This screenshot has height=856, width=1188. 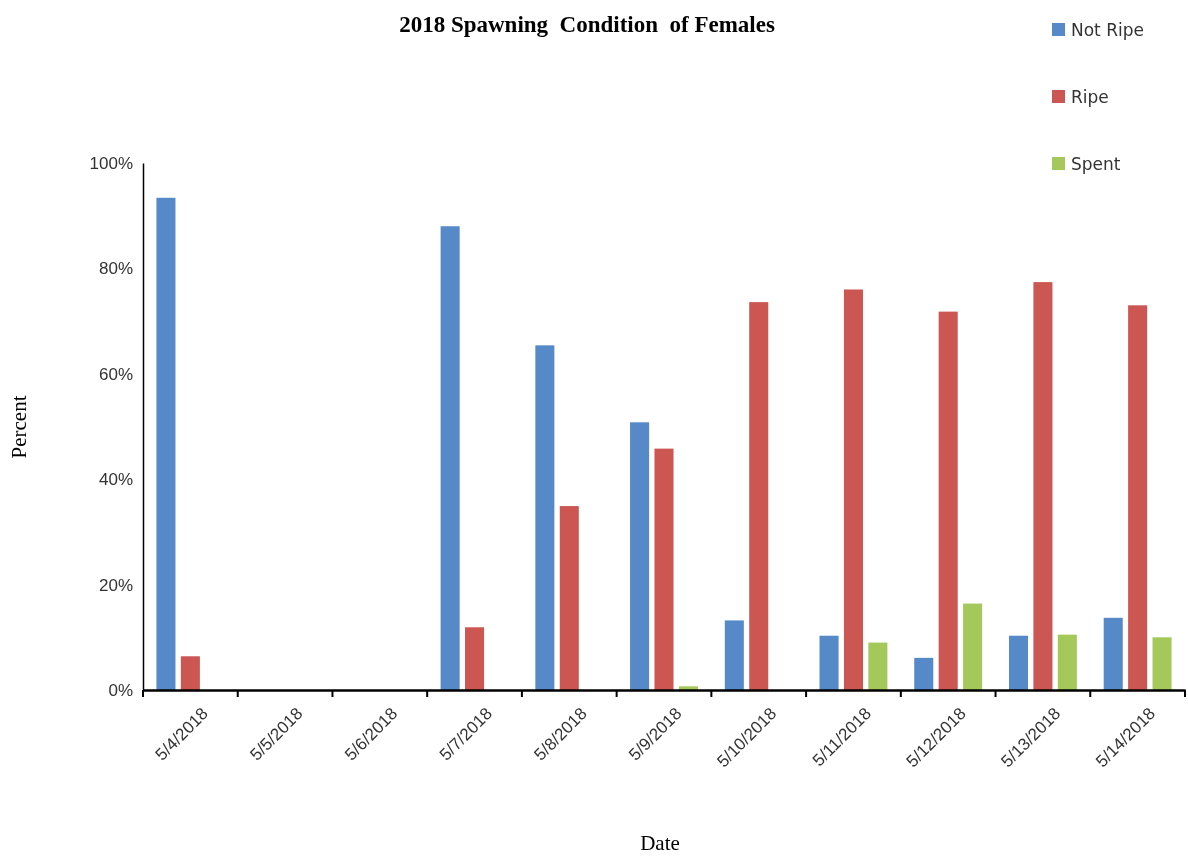 I want to click on y-tick-label: 60%, so click(x=115, y=374).